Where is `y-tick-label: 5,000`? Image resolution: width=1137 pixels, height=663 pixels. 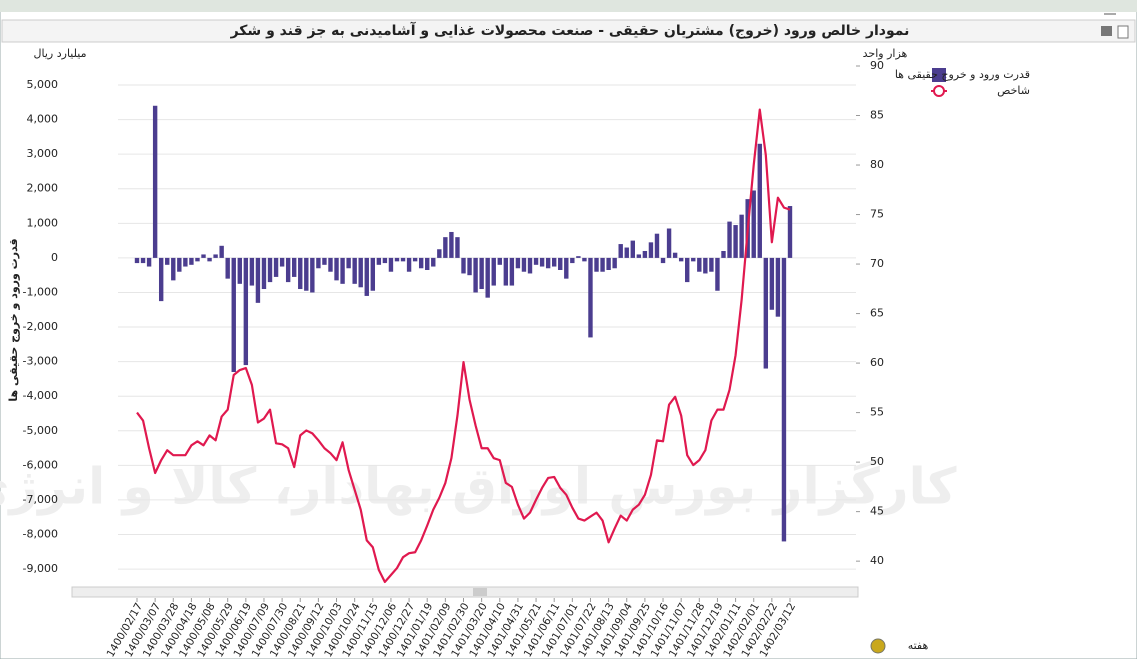 y-tick-label: 5,000 is located at coordinates (43, 84).